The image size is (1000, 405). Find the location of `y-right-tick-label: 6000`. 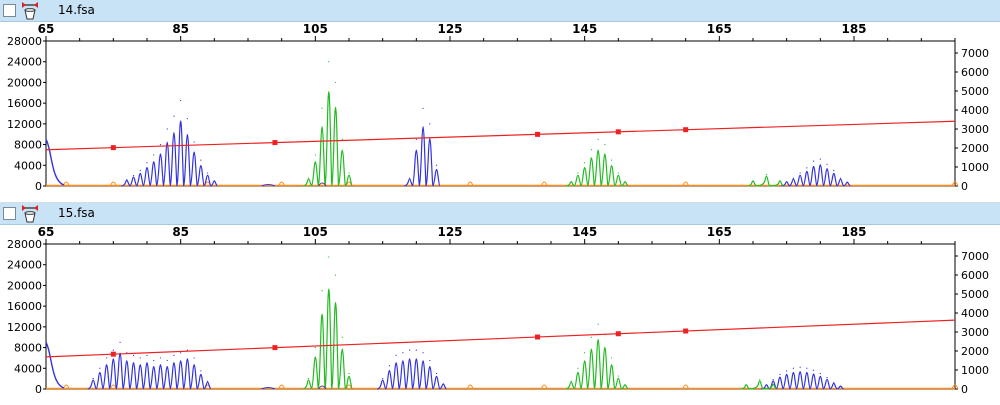

y-right-tick-label: 6000 is located at coordinates (975, 275).